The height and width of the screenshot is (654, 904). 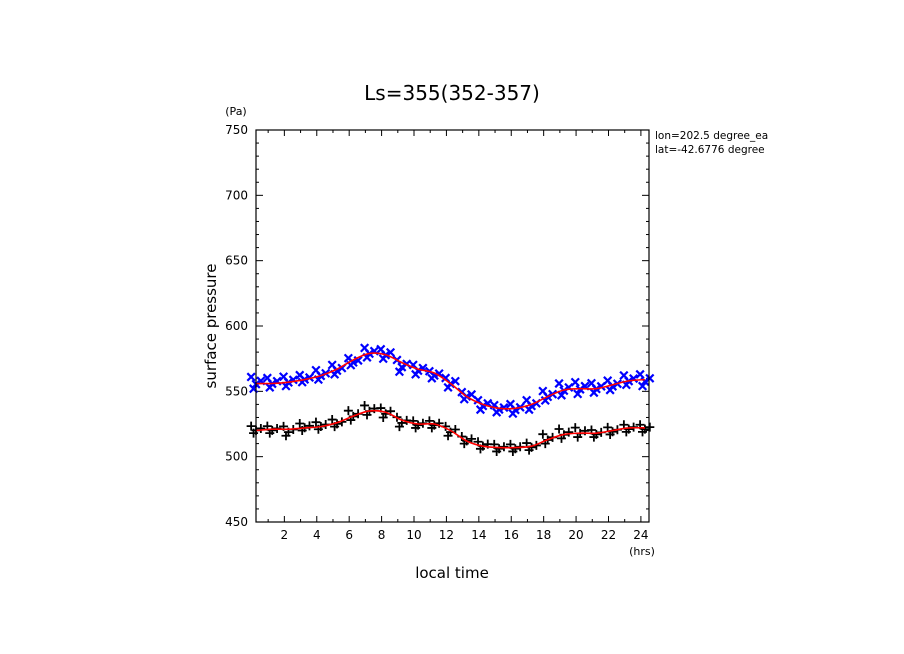 What do you see at coordinates (236, 391) in the screenshot?
I see `y-tick-label: 550` at bounding box center [236, 391].